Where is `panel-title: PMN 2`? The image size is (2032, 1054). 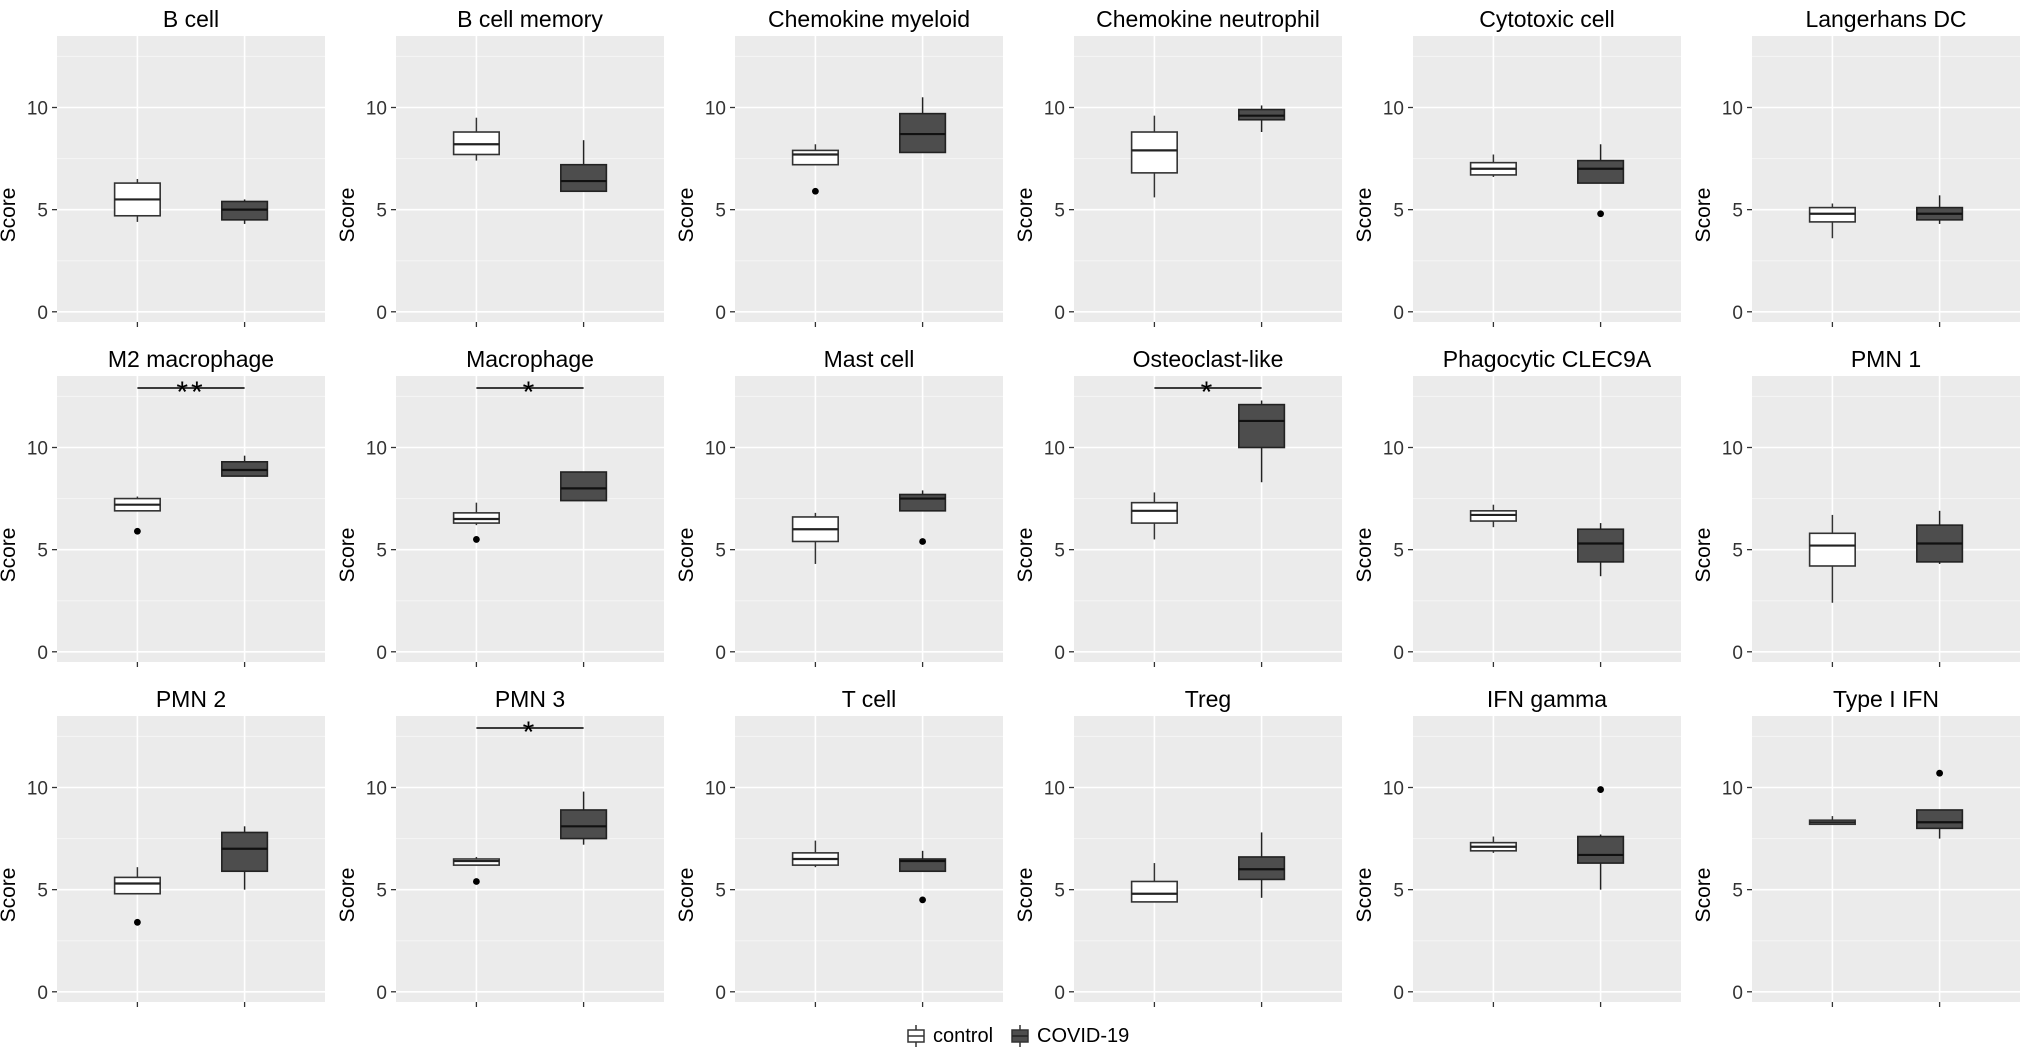
panel-title: PMN 2 is located at coordinates (191, 699).